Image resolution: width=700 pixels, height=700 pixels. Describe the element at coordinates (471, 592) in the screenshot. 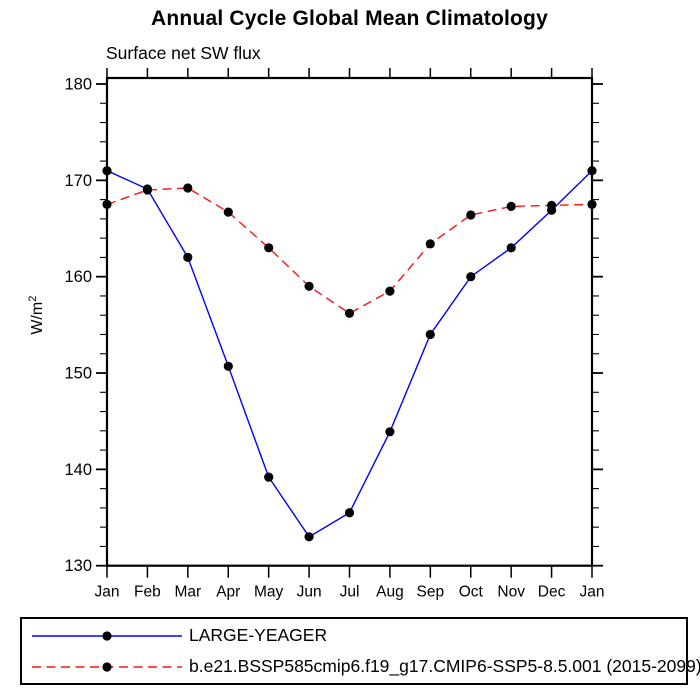

I see `x-tick-label: Oct` at that location.